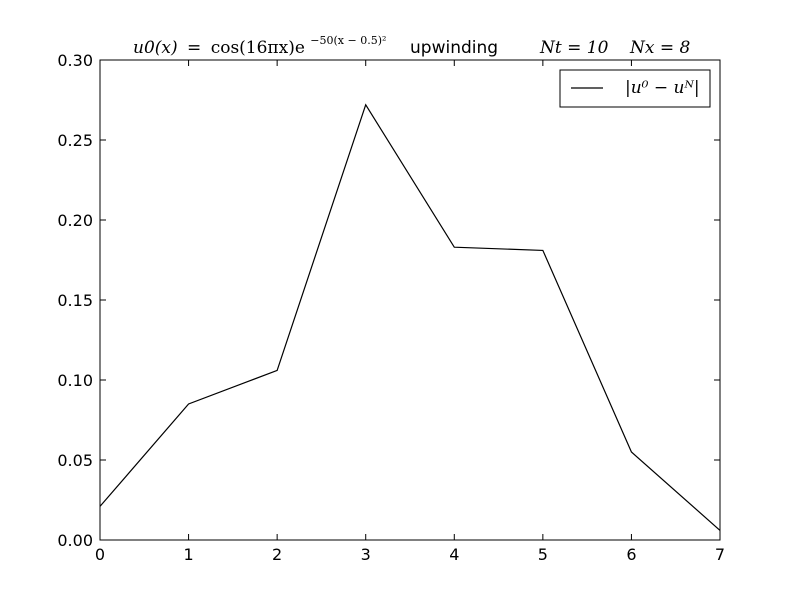 The image size is (800, 600). I want to click on x-tick-label-7: 7, so click(720, 554).